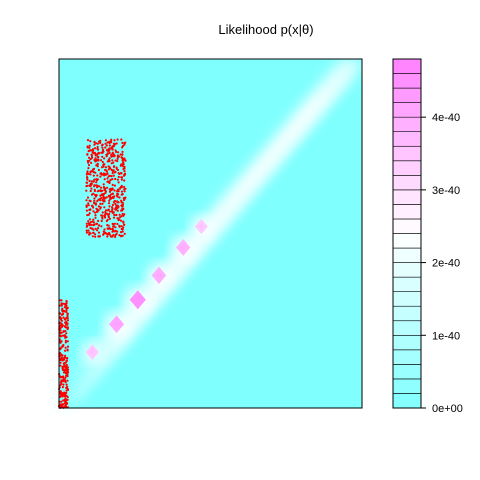 The height and width of the screenshot is (480, 480). I want to click on colorbar-tick-label: 2e-40, so click(446, 264).